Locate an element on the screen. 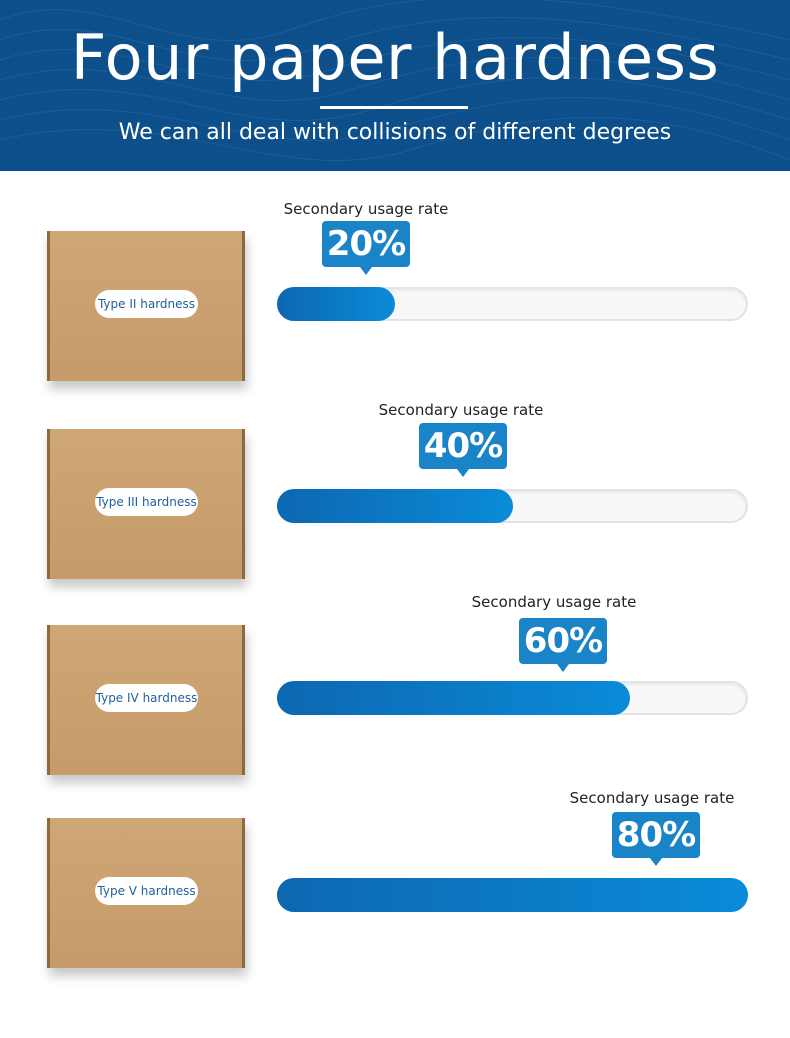 Image resolution: width=790 pixels, height=1038 pixels. hardness-type-label: Type III hardness is located at coordinates (146, 502).